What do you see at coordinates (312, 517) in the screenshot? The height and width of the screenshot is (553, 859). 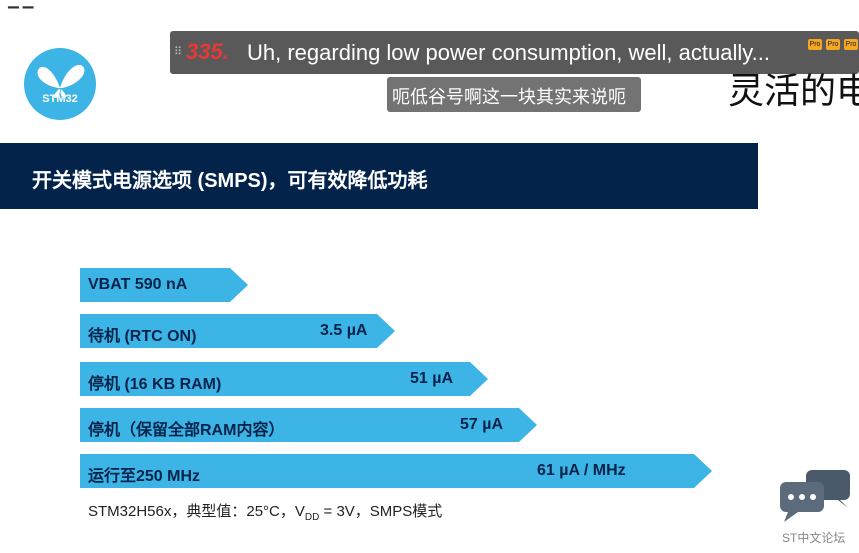 I see `footnote-sub: DD` at bounding box center [312, 517].